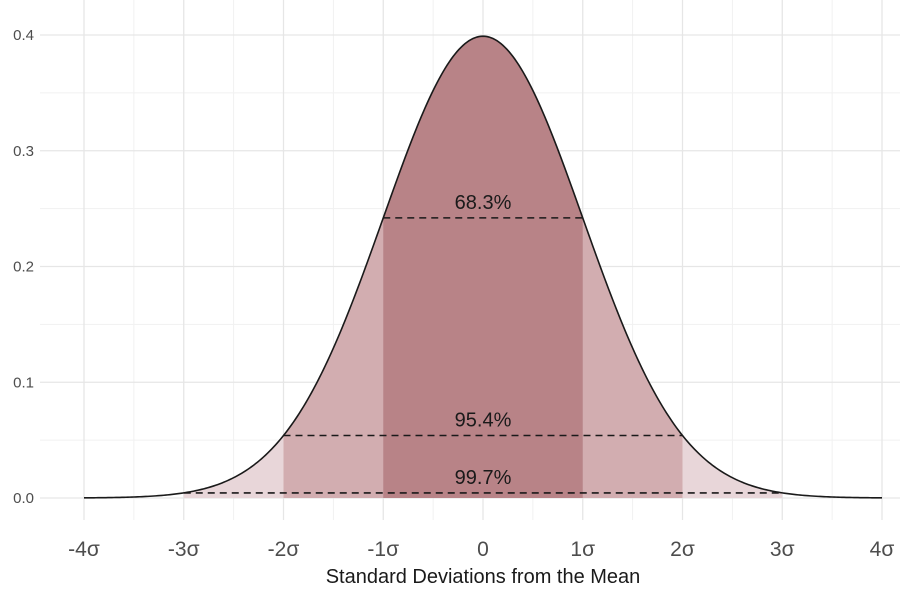 The image size is (900, 600). Describe the element at coordinates (882, 549) in the screenshot. I see `x-tick-label: 4σ` at that location.